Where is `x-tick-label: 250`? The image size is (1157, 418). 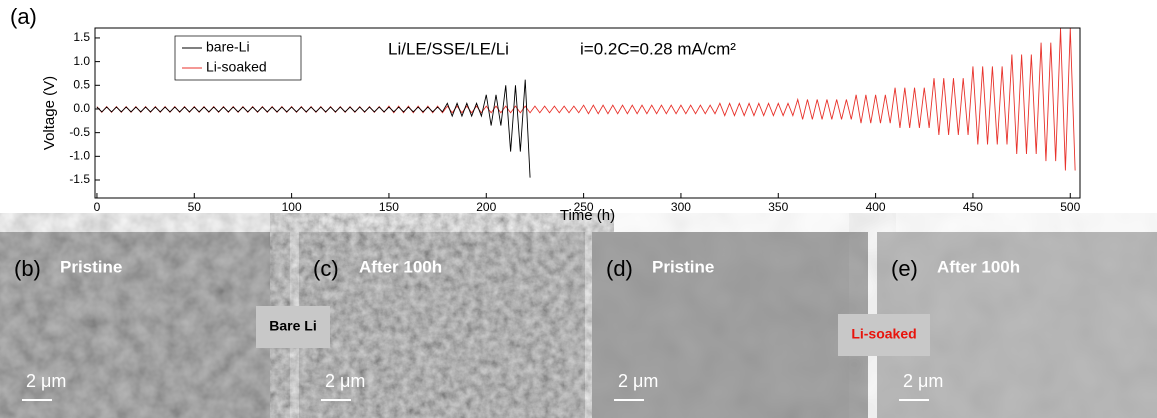
x-tick-label: 250 is located at coordinates (584, 207).